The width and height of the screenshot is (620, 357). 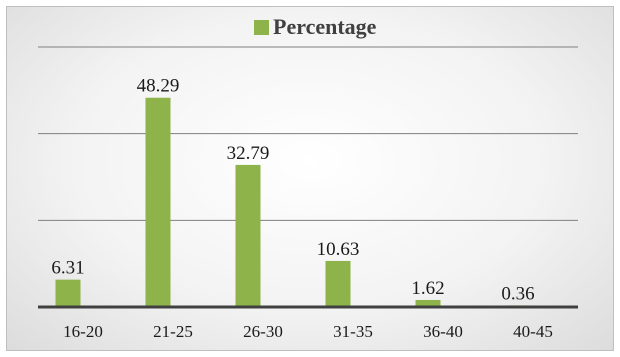 I want to click on legend-label: Percentage, so click(x=325, y=26).